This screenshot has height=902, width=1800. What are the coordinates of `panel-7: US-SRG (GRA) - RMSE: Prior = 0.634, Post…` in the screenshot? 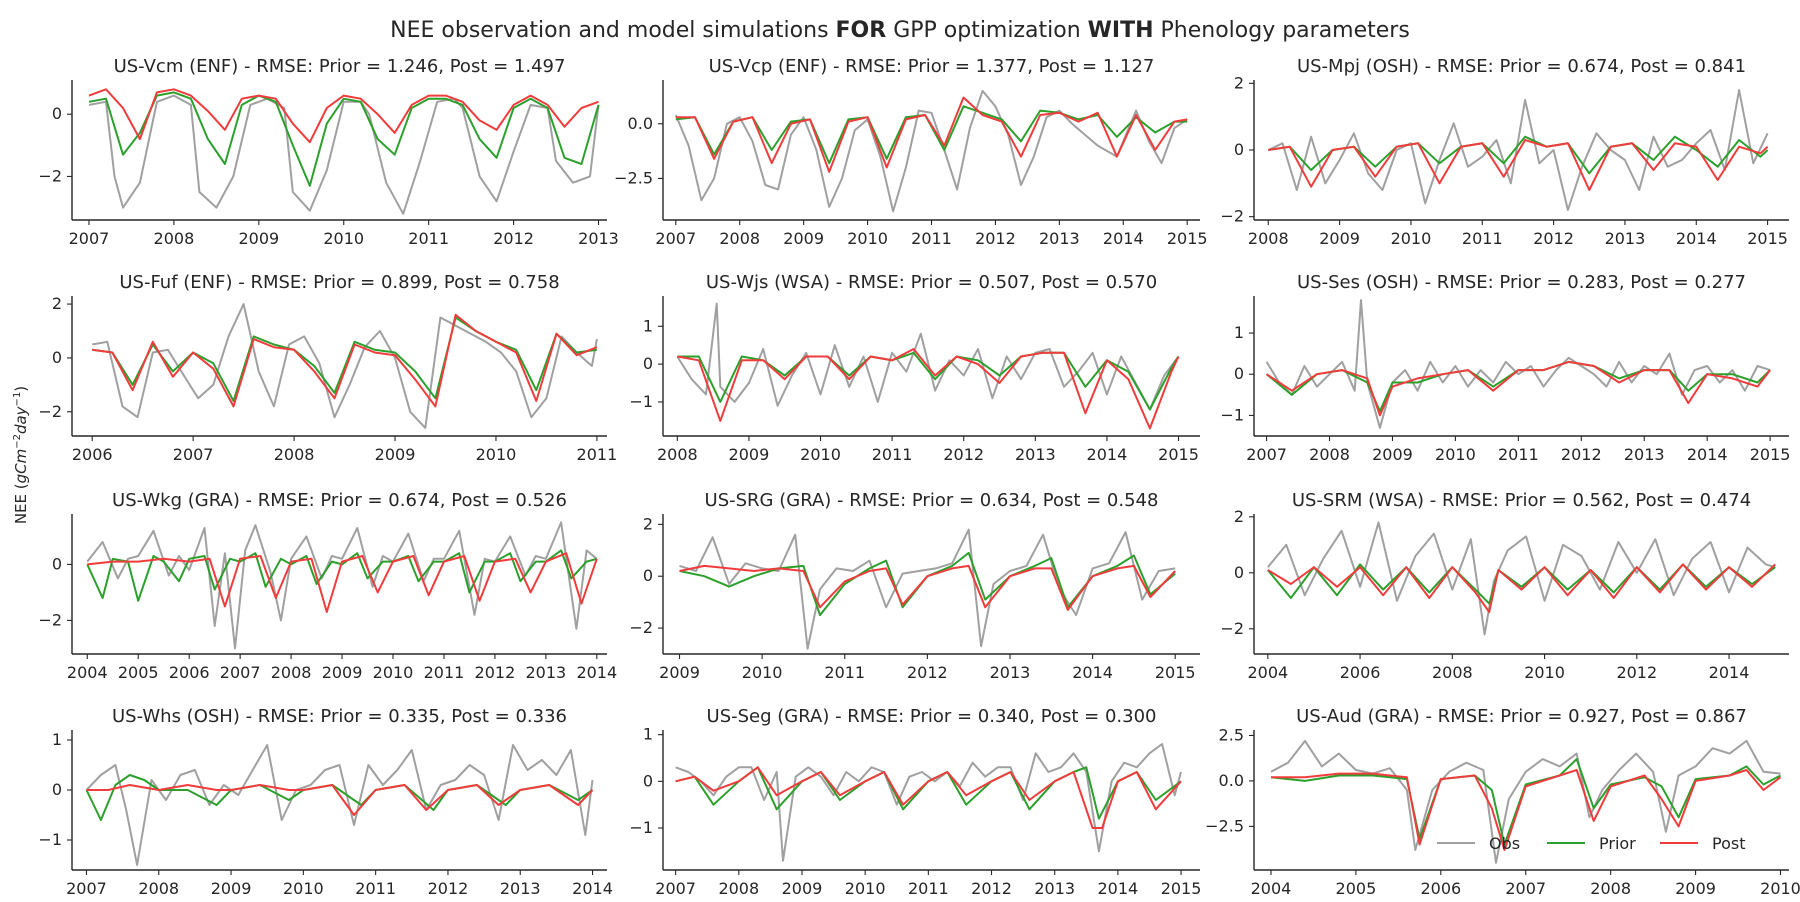 It's located at (914, 586).